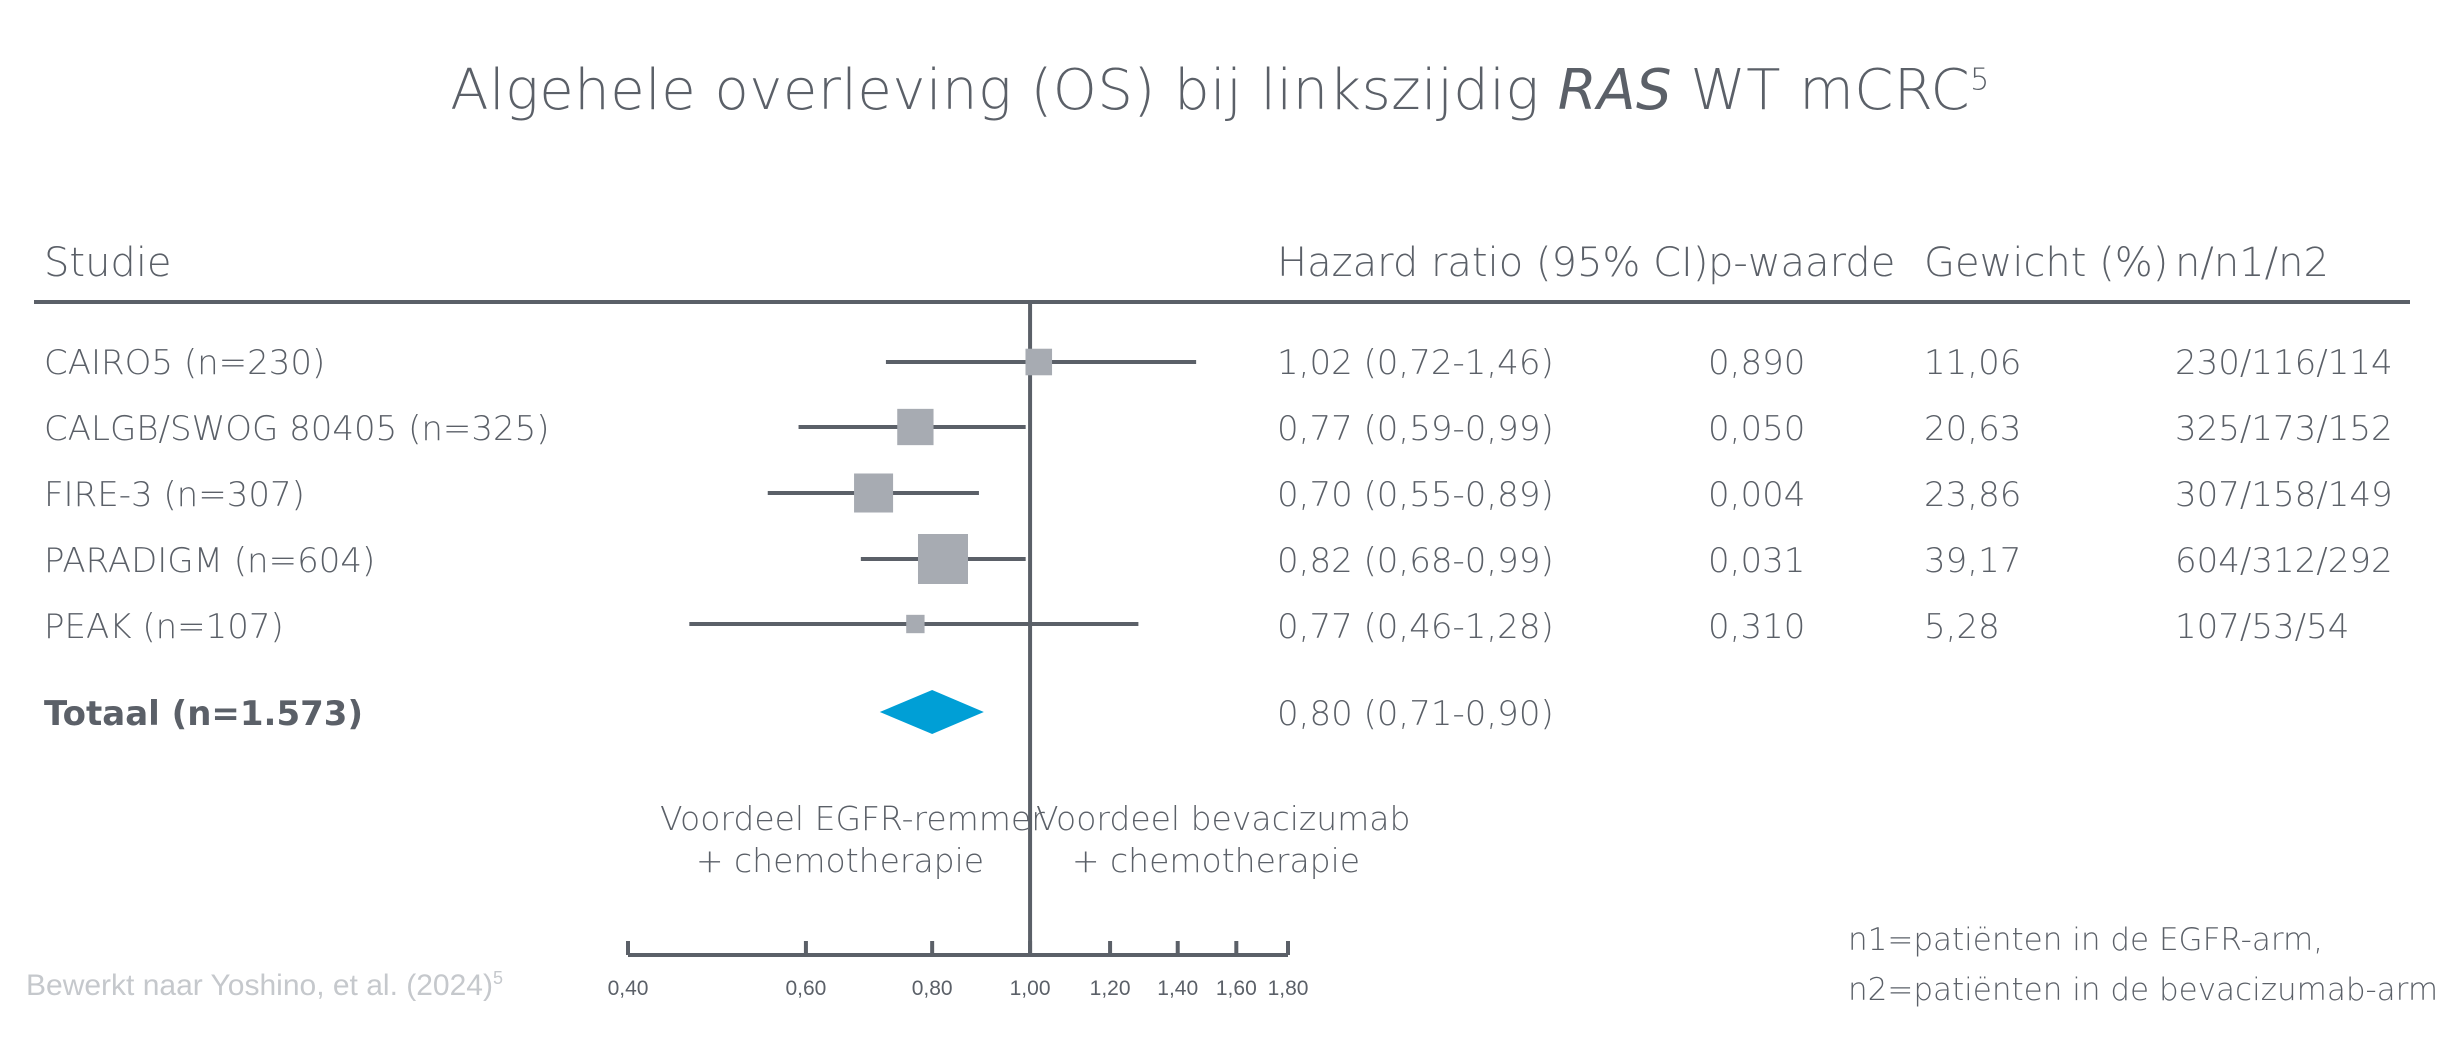 The height and width of the screenshot is (1051, 2440). What do you see at coordinates (1415, 363) in the screenshot?
I see `hr-value: 1,02 (0,72-1,46)` at bounding box center [1415, 363].